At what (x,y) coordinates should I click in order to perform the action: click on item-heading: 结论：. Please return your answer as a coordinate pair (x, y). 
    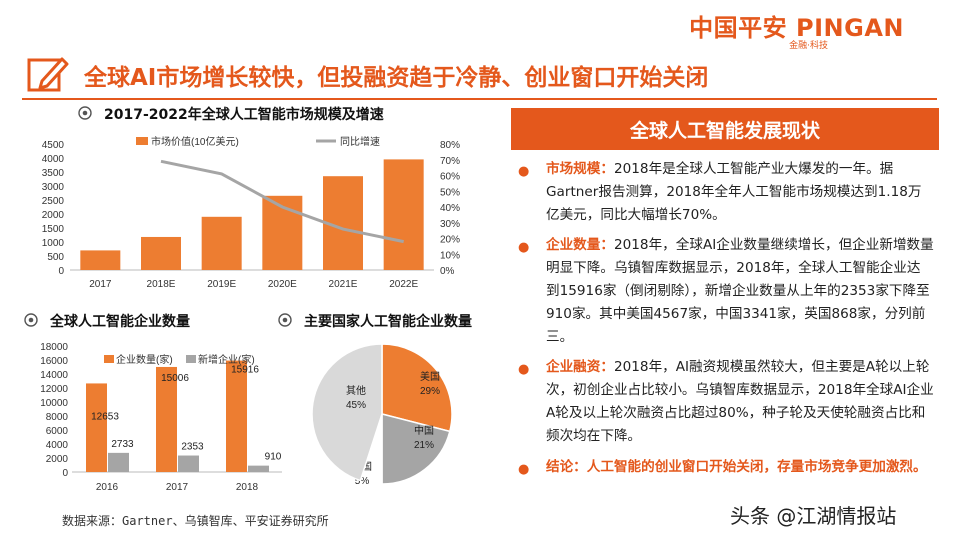
    Looking at the image, I should click on (566, 466).